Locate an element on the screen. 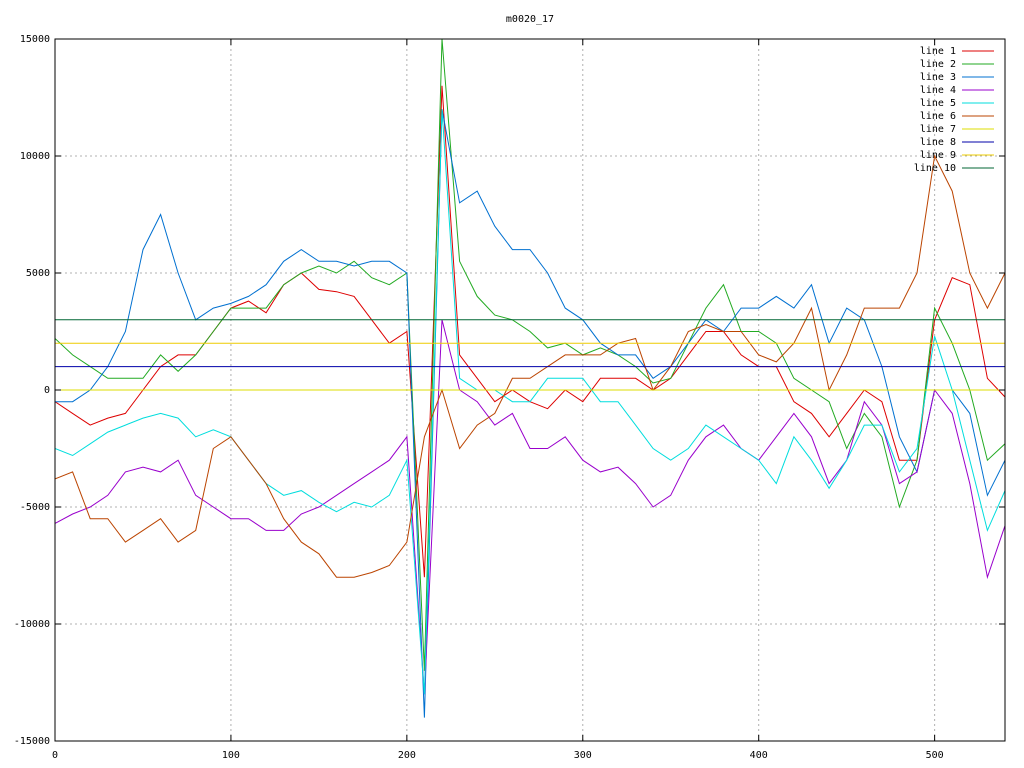 The width and height of the screenshot is (1024, 768). chart-title: m0020_17 is located at coordinates (530, 19).